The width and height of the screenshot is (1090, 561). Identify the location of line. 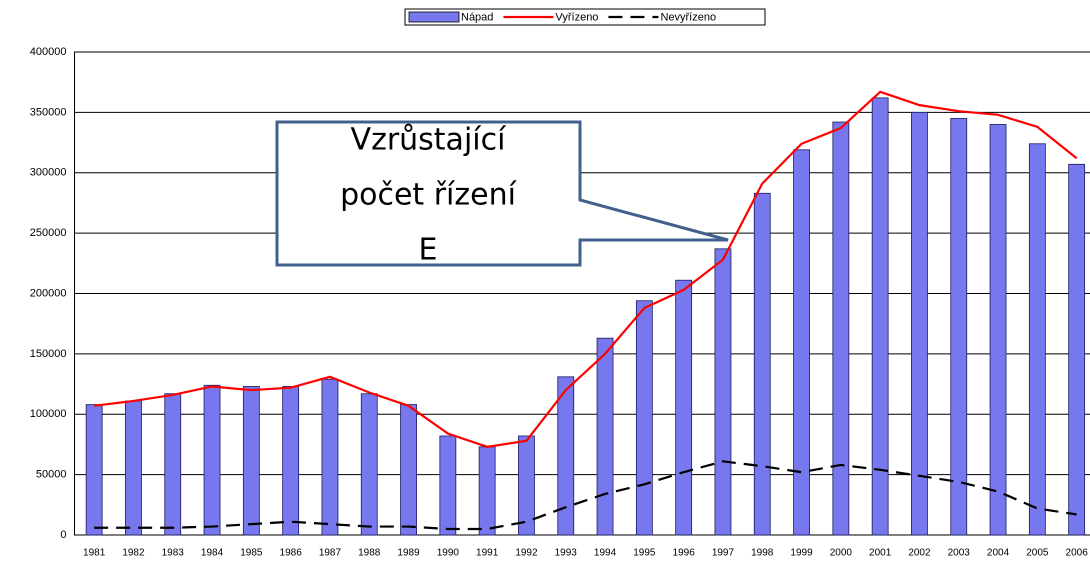
(585, 495).